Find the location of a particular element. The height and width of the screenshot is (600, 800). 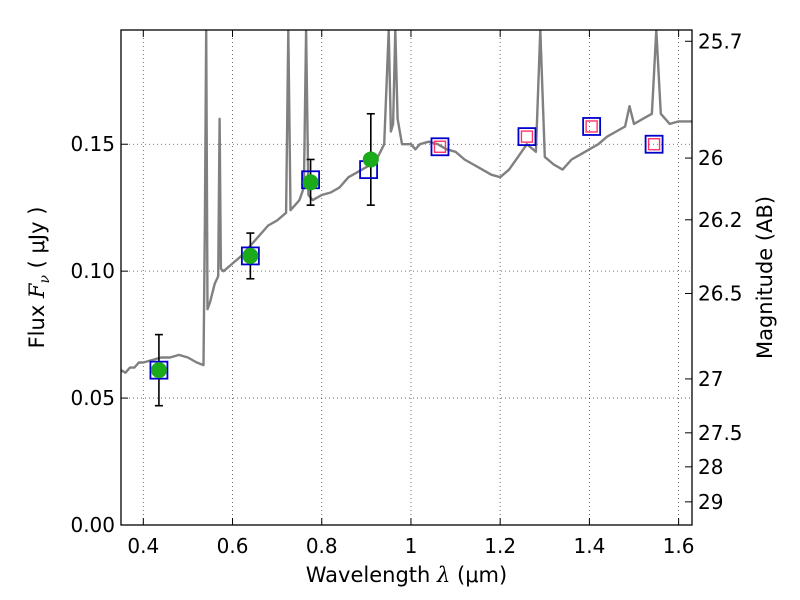

x-tick-label: 0.6 is located at coordinates (233, 546).